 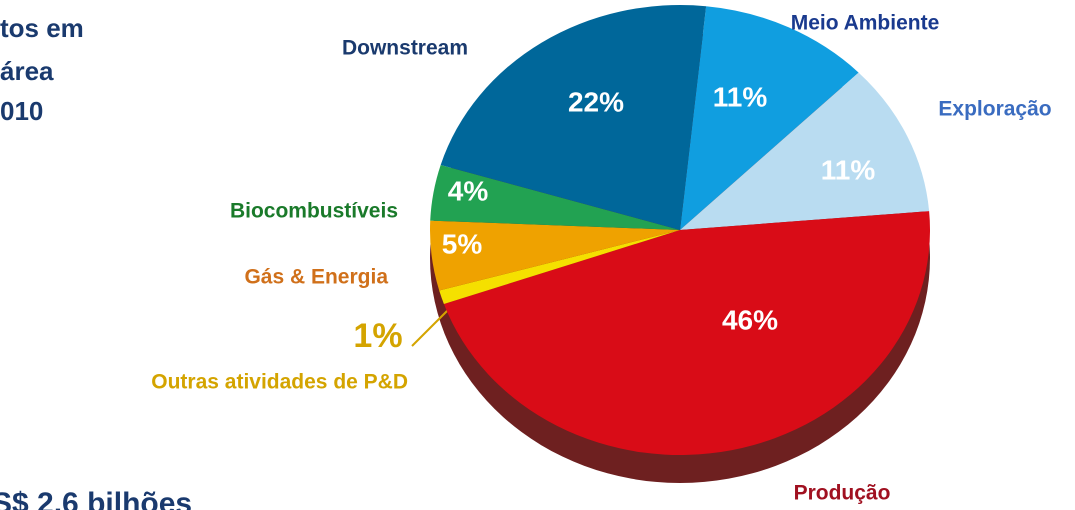 I want to click on title-line: 010, so click(x=21, y=111).